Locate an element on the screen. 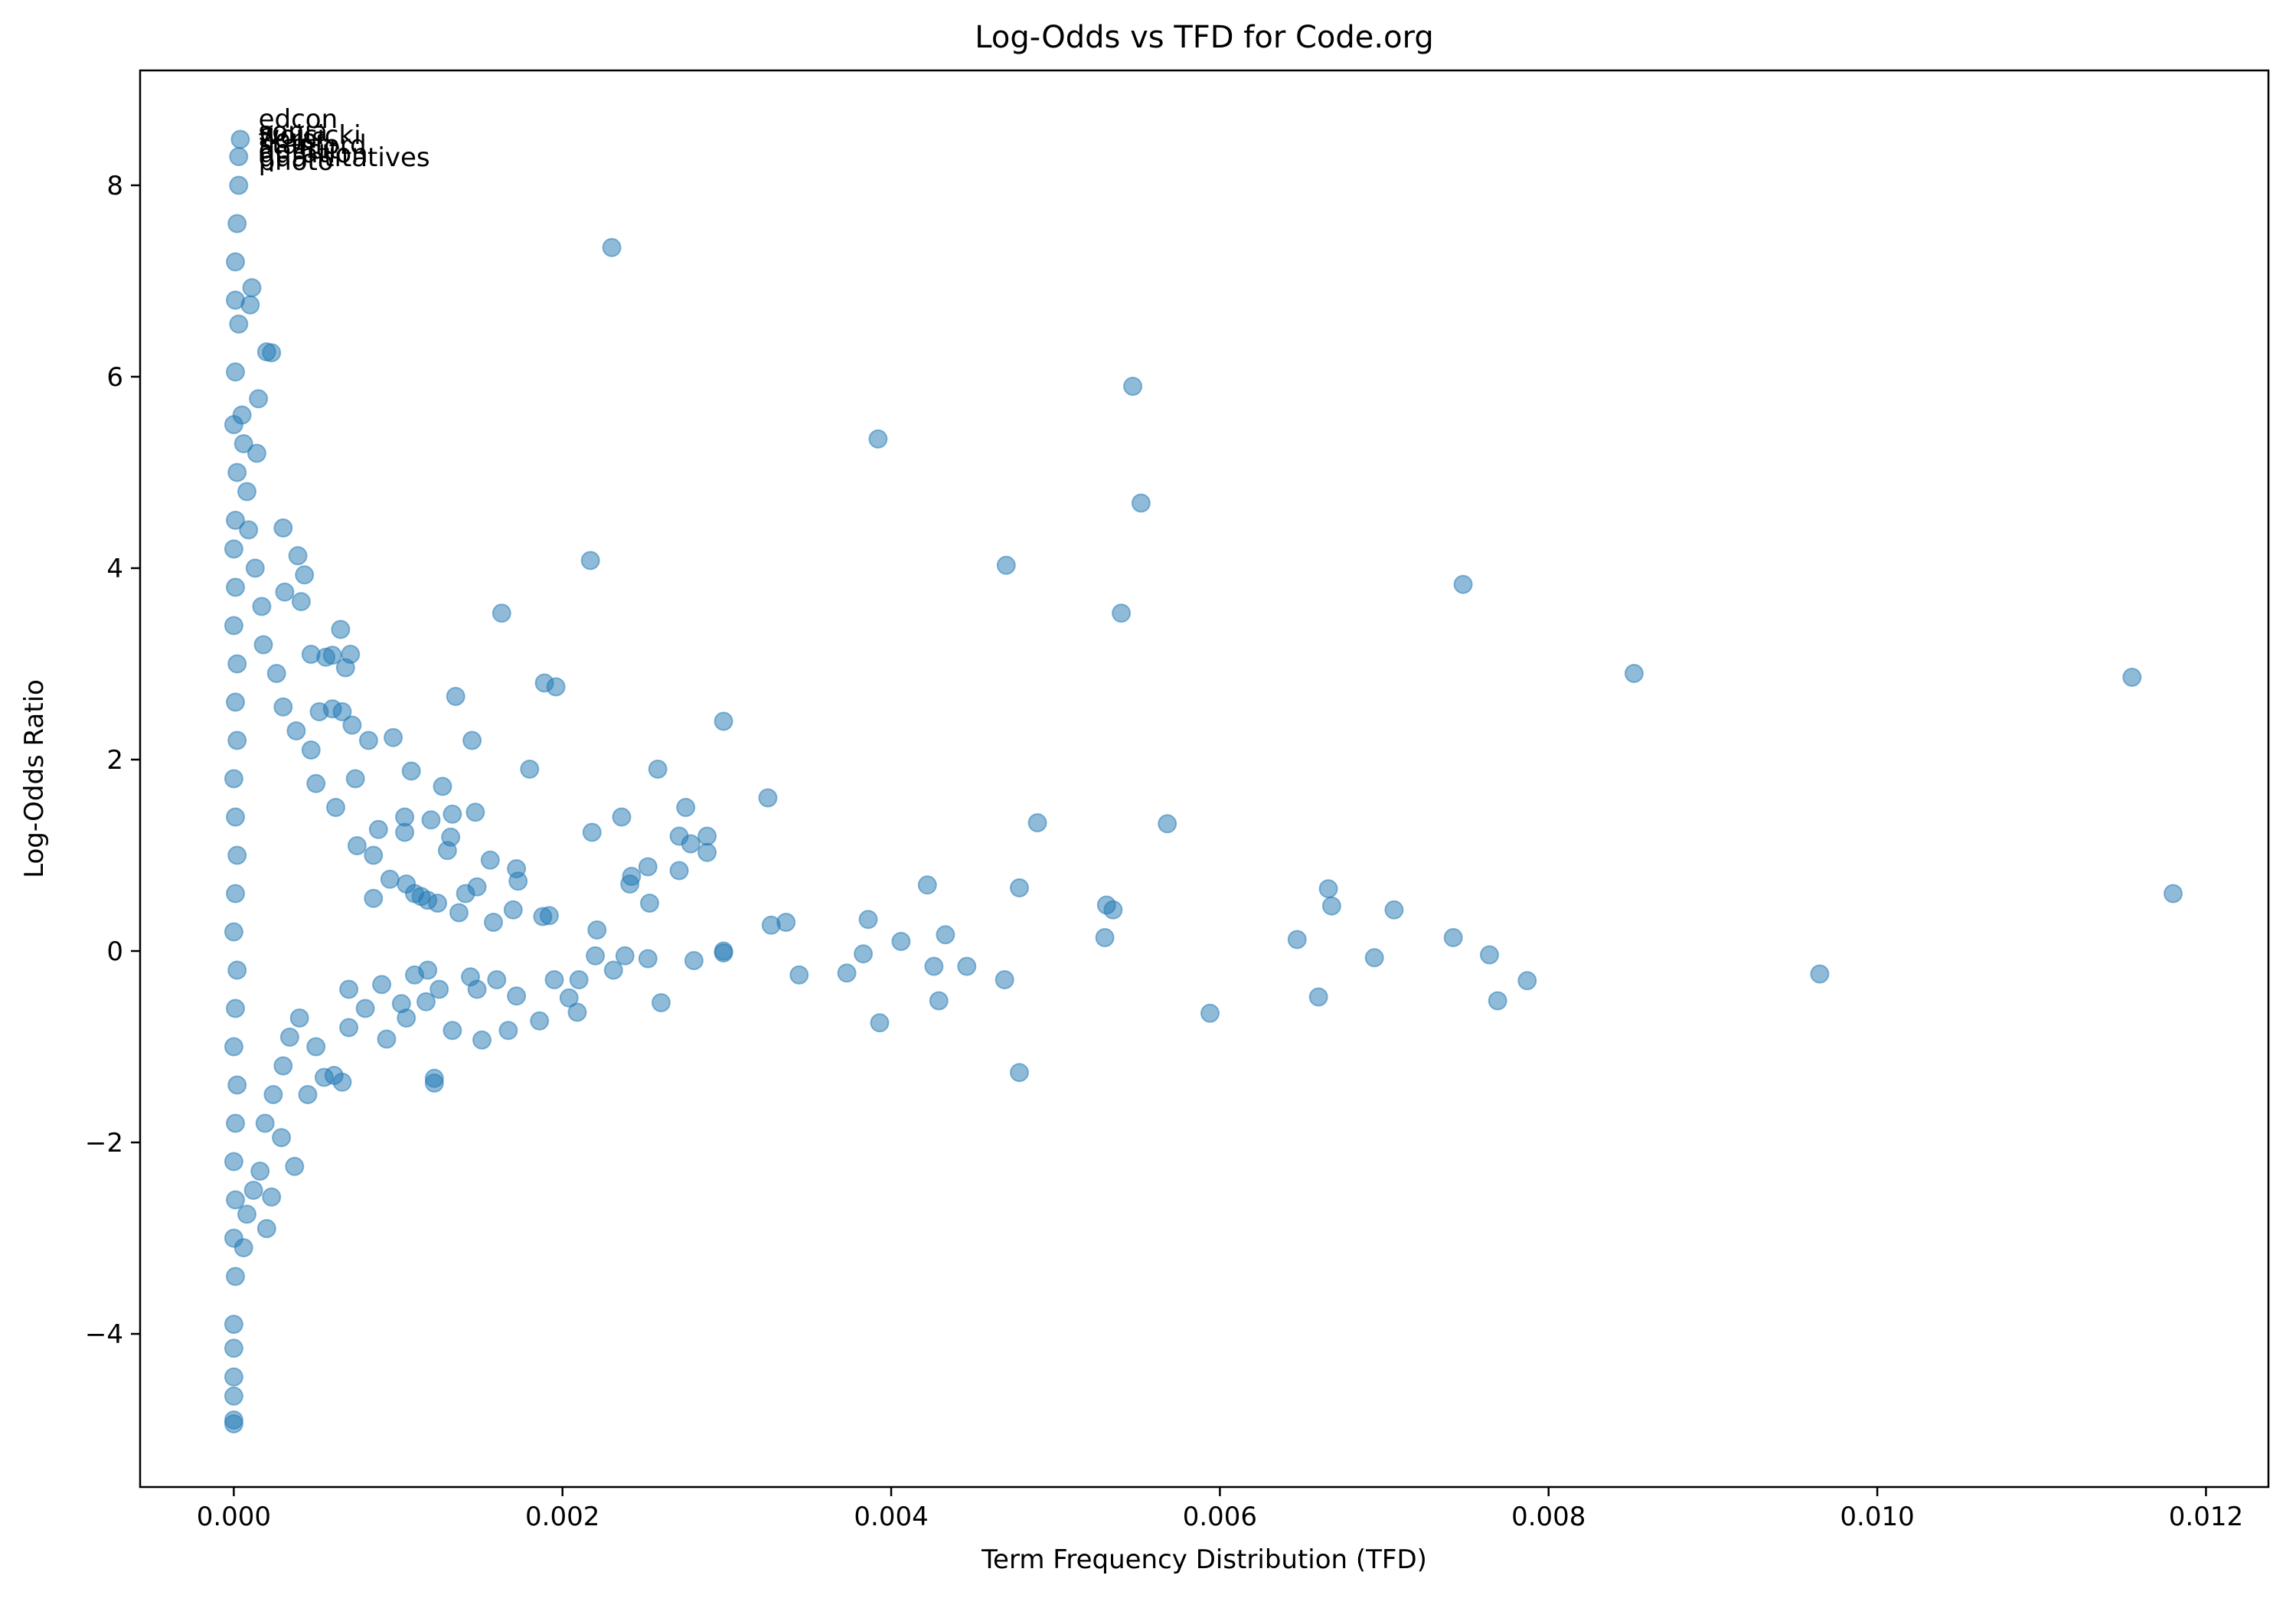  x-tick-label: 0.006 is located at coordinates (1220, 1517).